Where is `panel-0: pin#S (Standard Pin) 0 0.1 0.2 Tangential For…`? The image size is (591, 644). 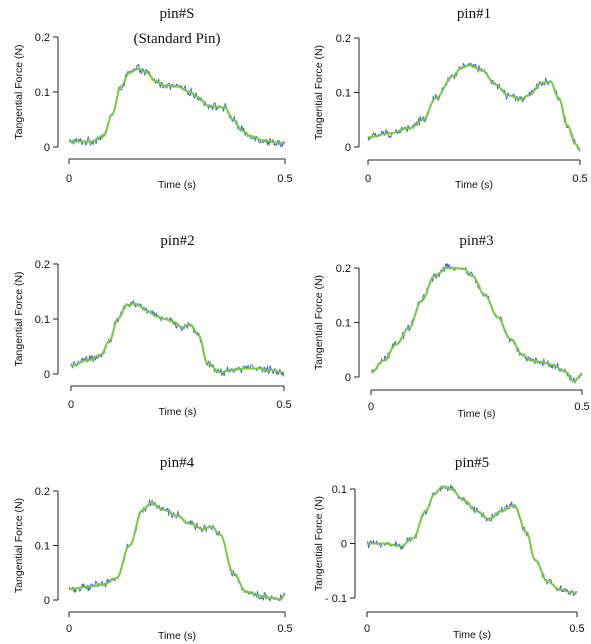 panel-0: pin#S (Standard Pin) 0 0.1 0.2 Tangential For… is located at coordinates (153, 98).